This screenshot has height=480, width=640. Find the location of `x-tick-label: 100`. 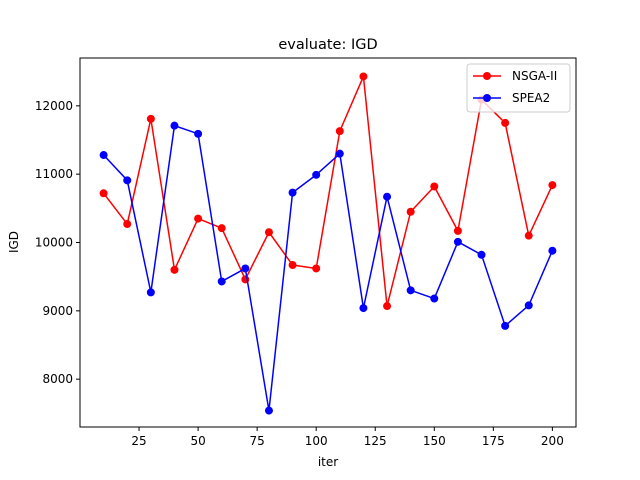

x-tick-label: 100 is located at coordinates (316, 441).